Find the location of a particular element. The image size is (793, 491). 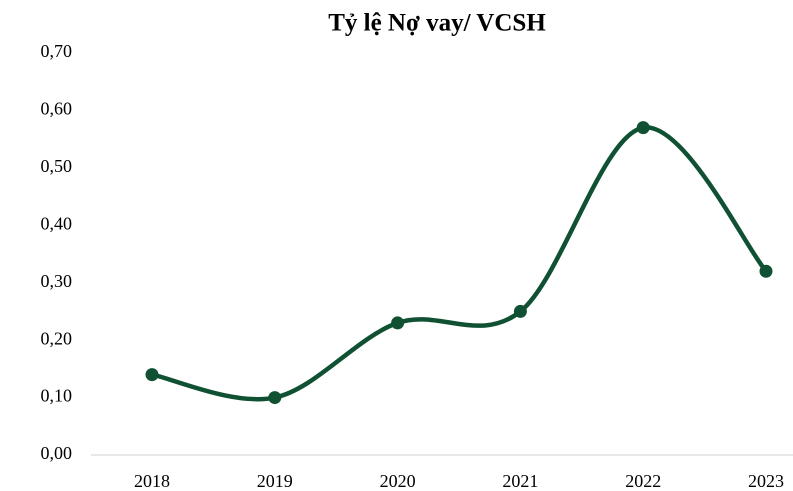

x-tick-label: 2022 is located at coordinates (643, 481).